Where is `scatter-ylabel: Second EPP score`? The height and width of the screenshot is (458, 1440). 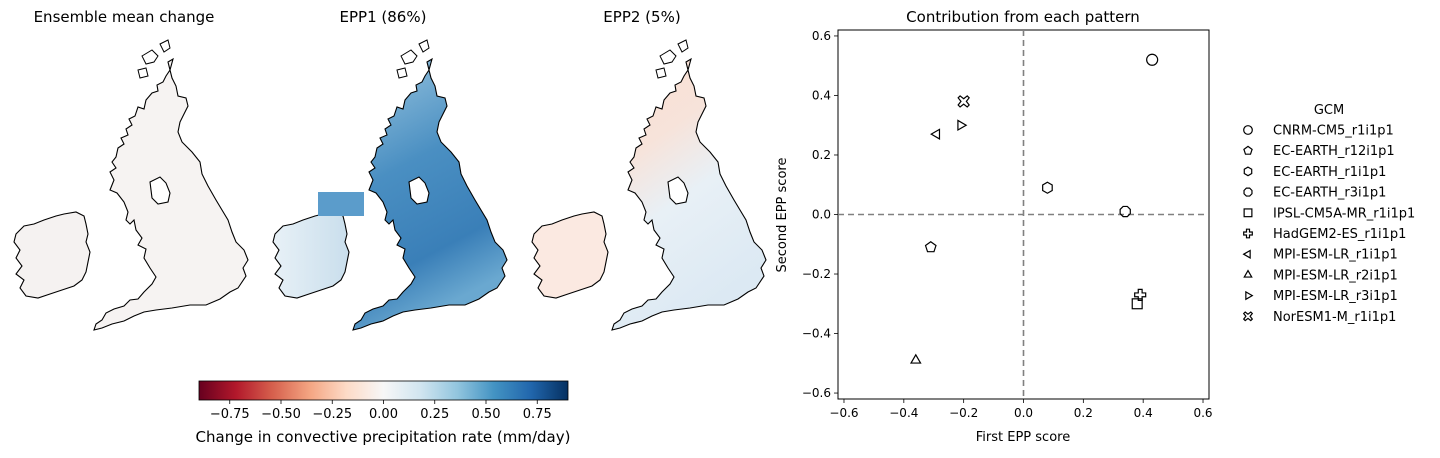 scatter-ylabel: Second EPP score is located at coordinates (782, 215).